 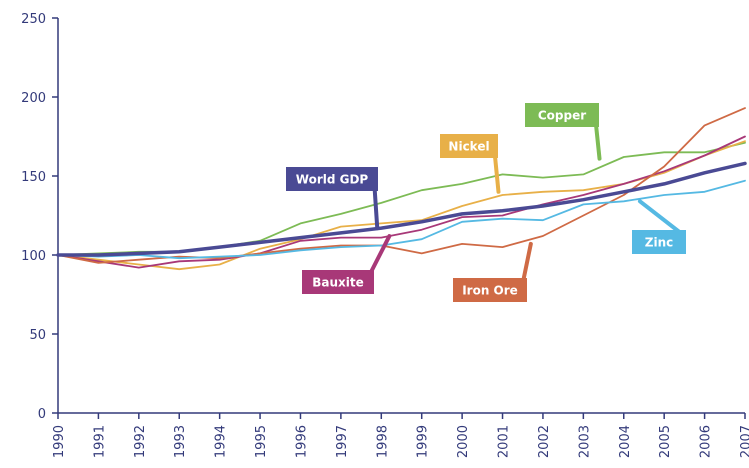 What do you see at coordinates (347, 264) in the screenshot?
I see `callout-bauxite: Bauxite` at bounding box center [347, 264].